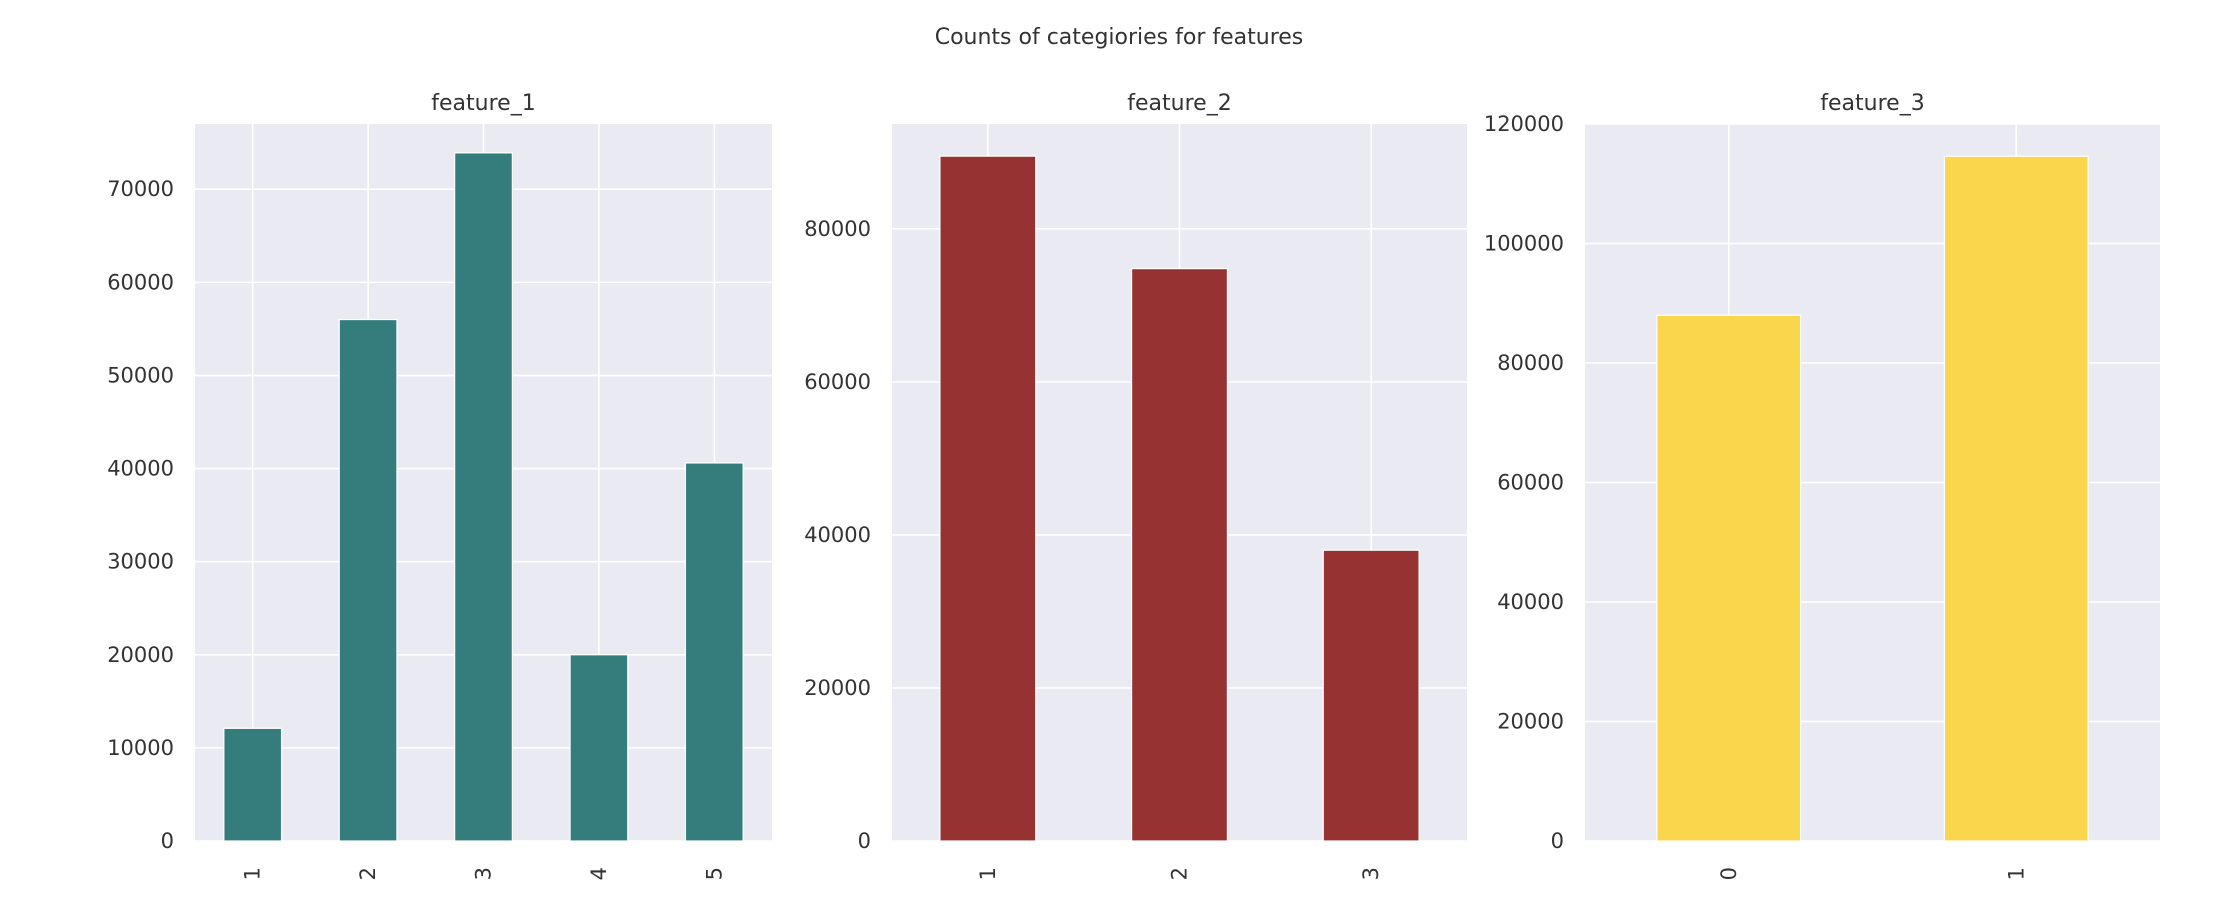 The image size is (2238, 924). Describe the element at coordinates (1524, 244) in the screenshot. I see `y-tick-label: 100000` at that location.